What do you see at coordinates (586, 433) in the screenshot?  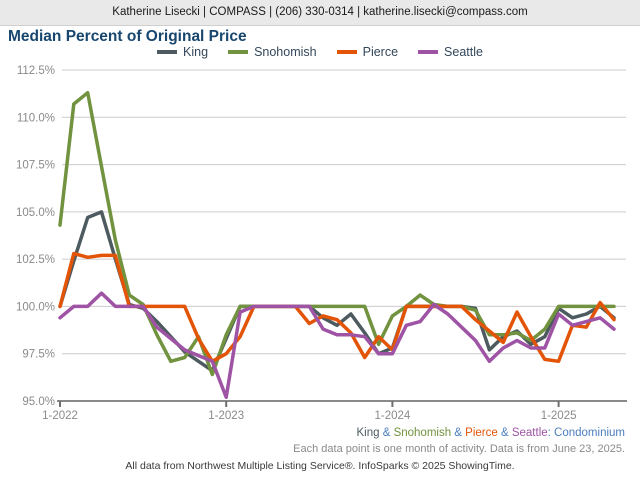 I see `caption-property-type: : Condominium` at bounding box center [586, 433].